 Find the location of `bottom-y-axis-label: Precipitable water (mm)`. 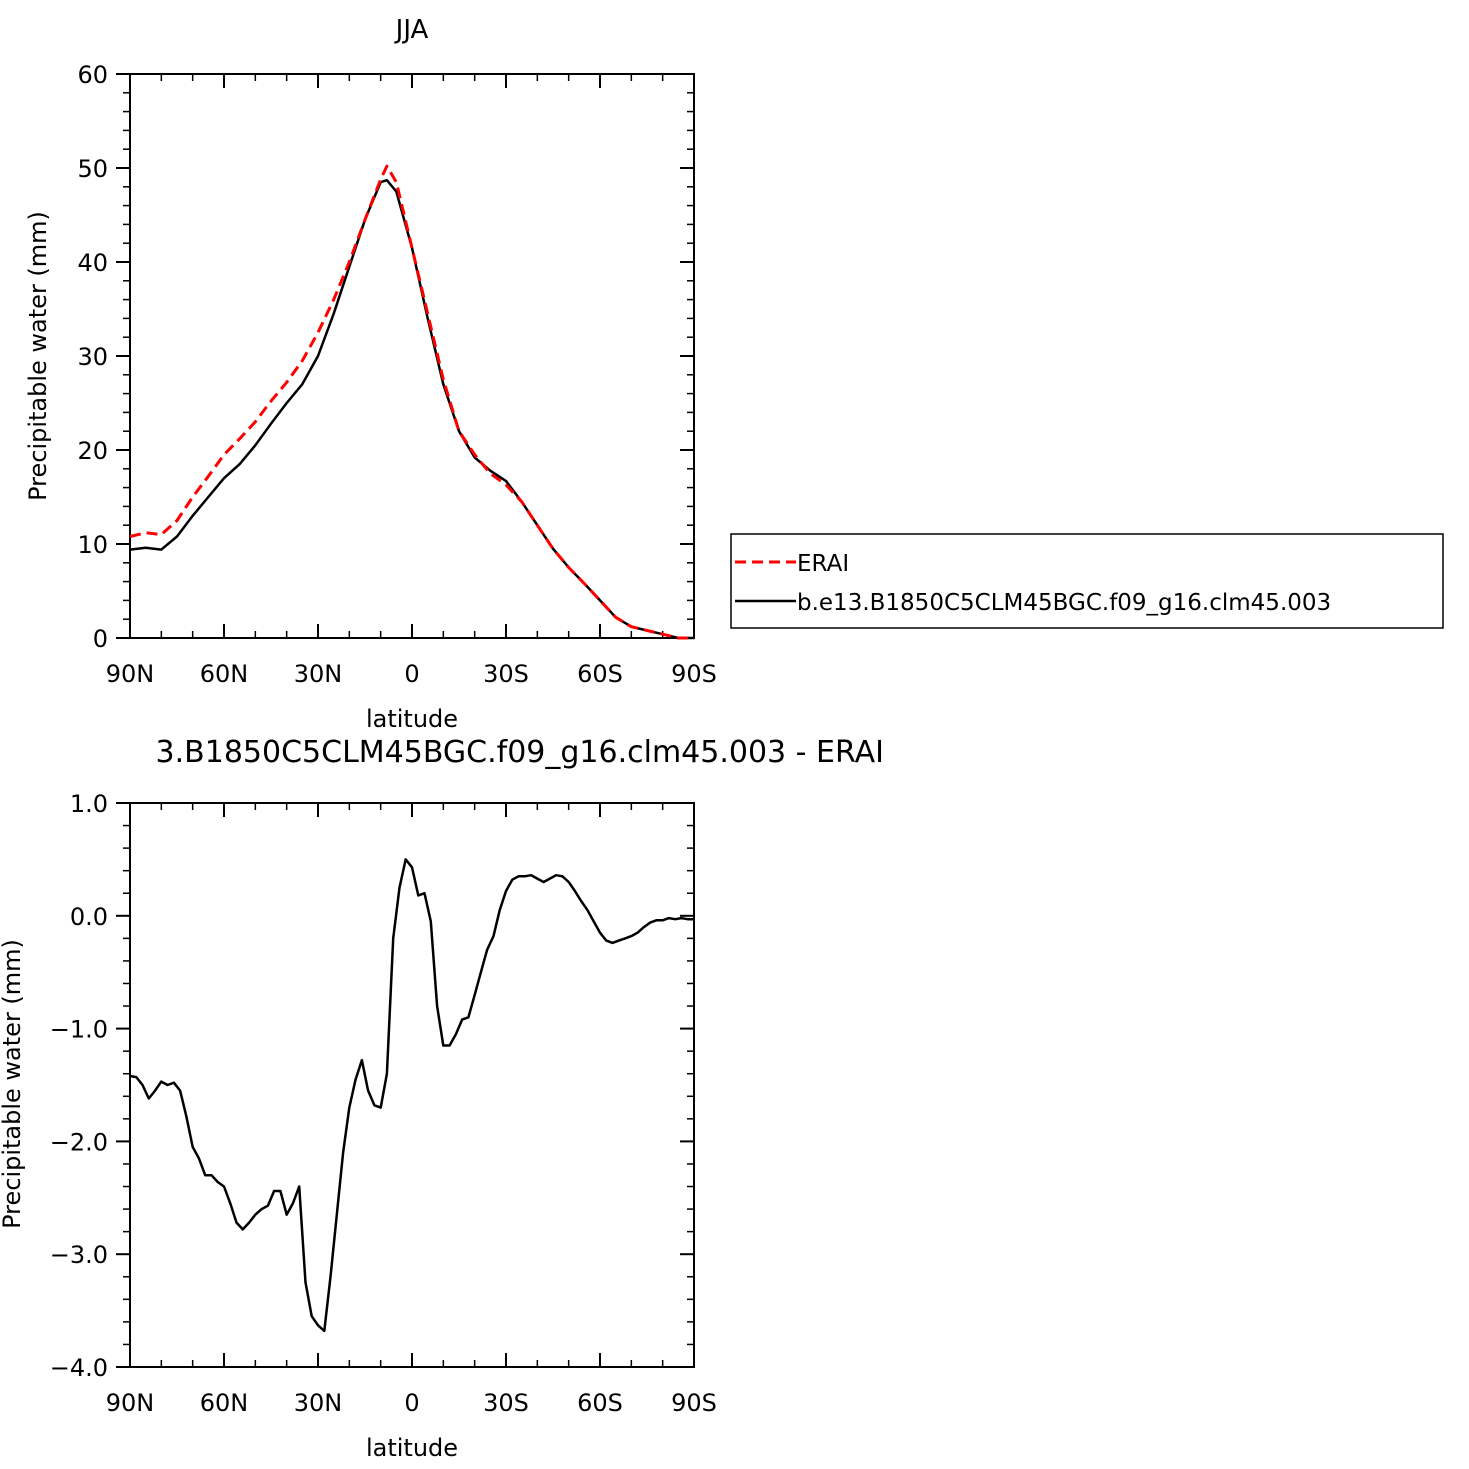

bottom-y-axis-label: Precipitable water (mm) is located at coordinates (13, 1084).